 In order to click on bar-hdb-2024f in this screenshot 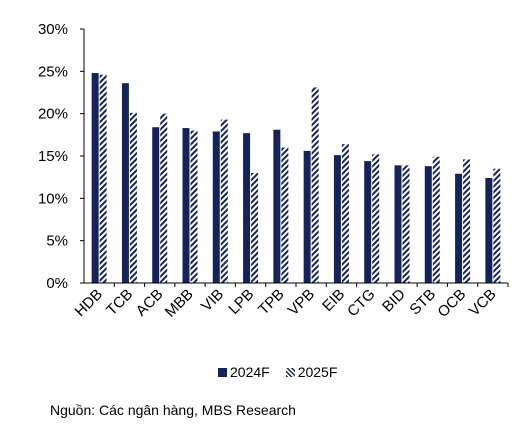, I will do `click(95, 178)`.